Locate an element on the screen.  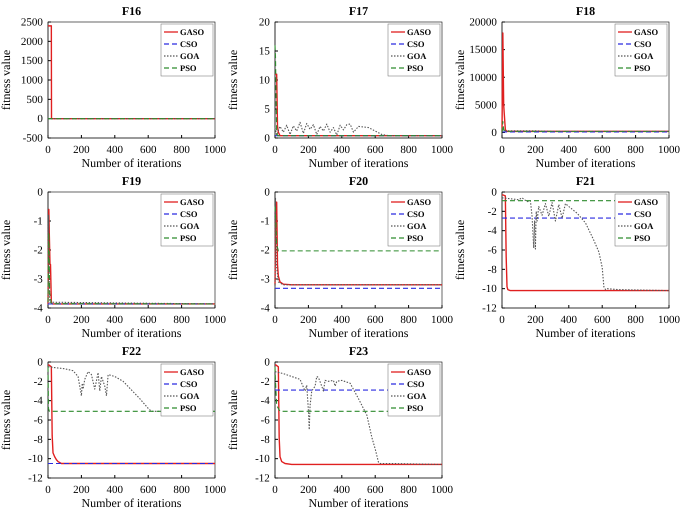
y-tick-label: 500 is located at coordinates (35, 100).